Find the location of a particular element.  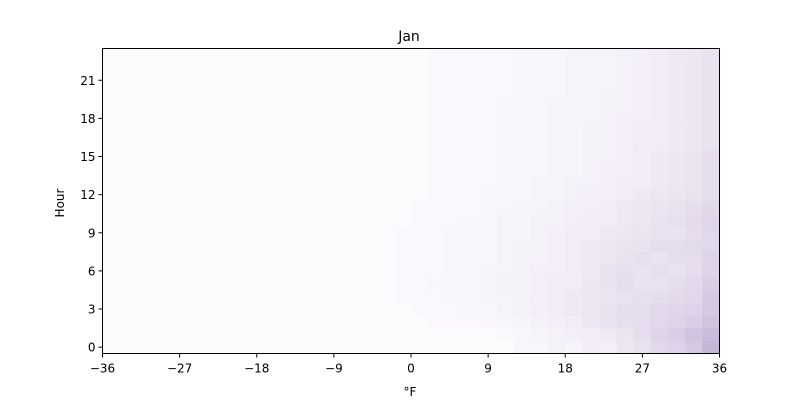

y-tick-label: 18 is located at coordinates (87, 119).